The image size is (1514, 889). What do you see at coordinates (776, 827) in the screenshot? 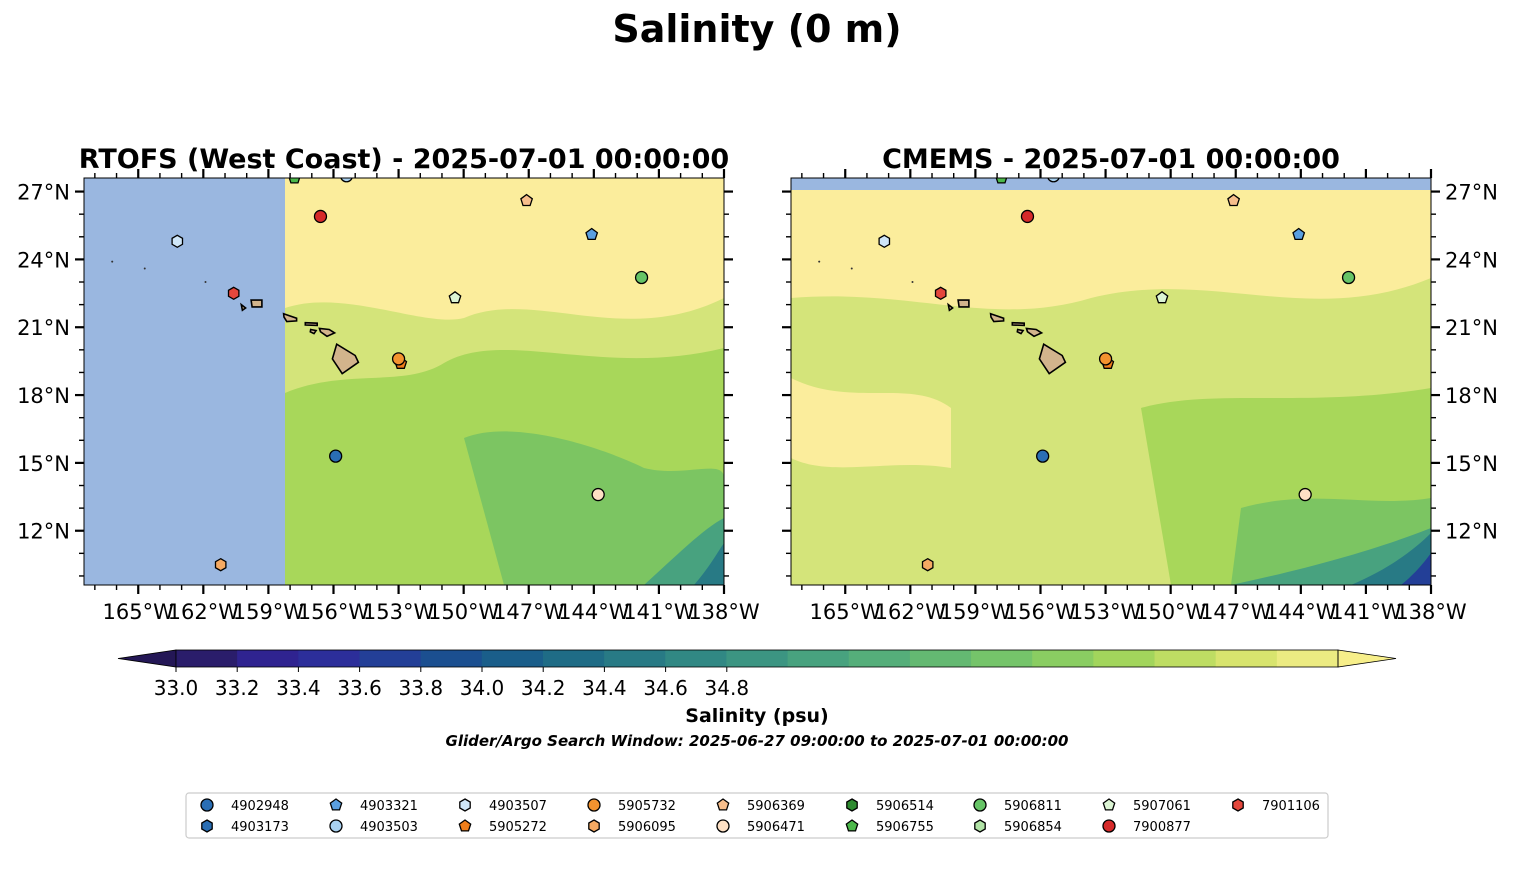
I see `legend-label: 5906471` at bounding box center [776, 827].